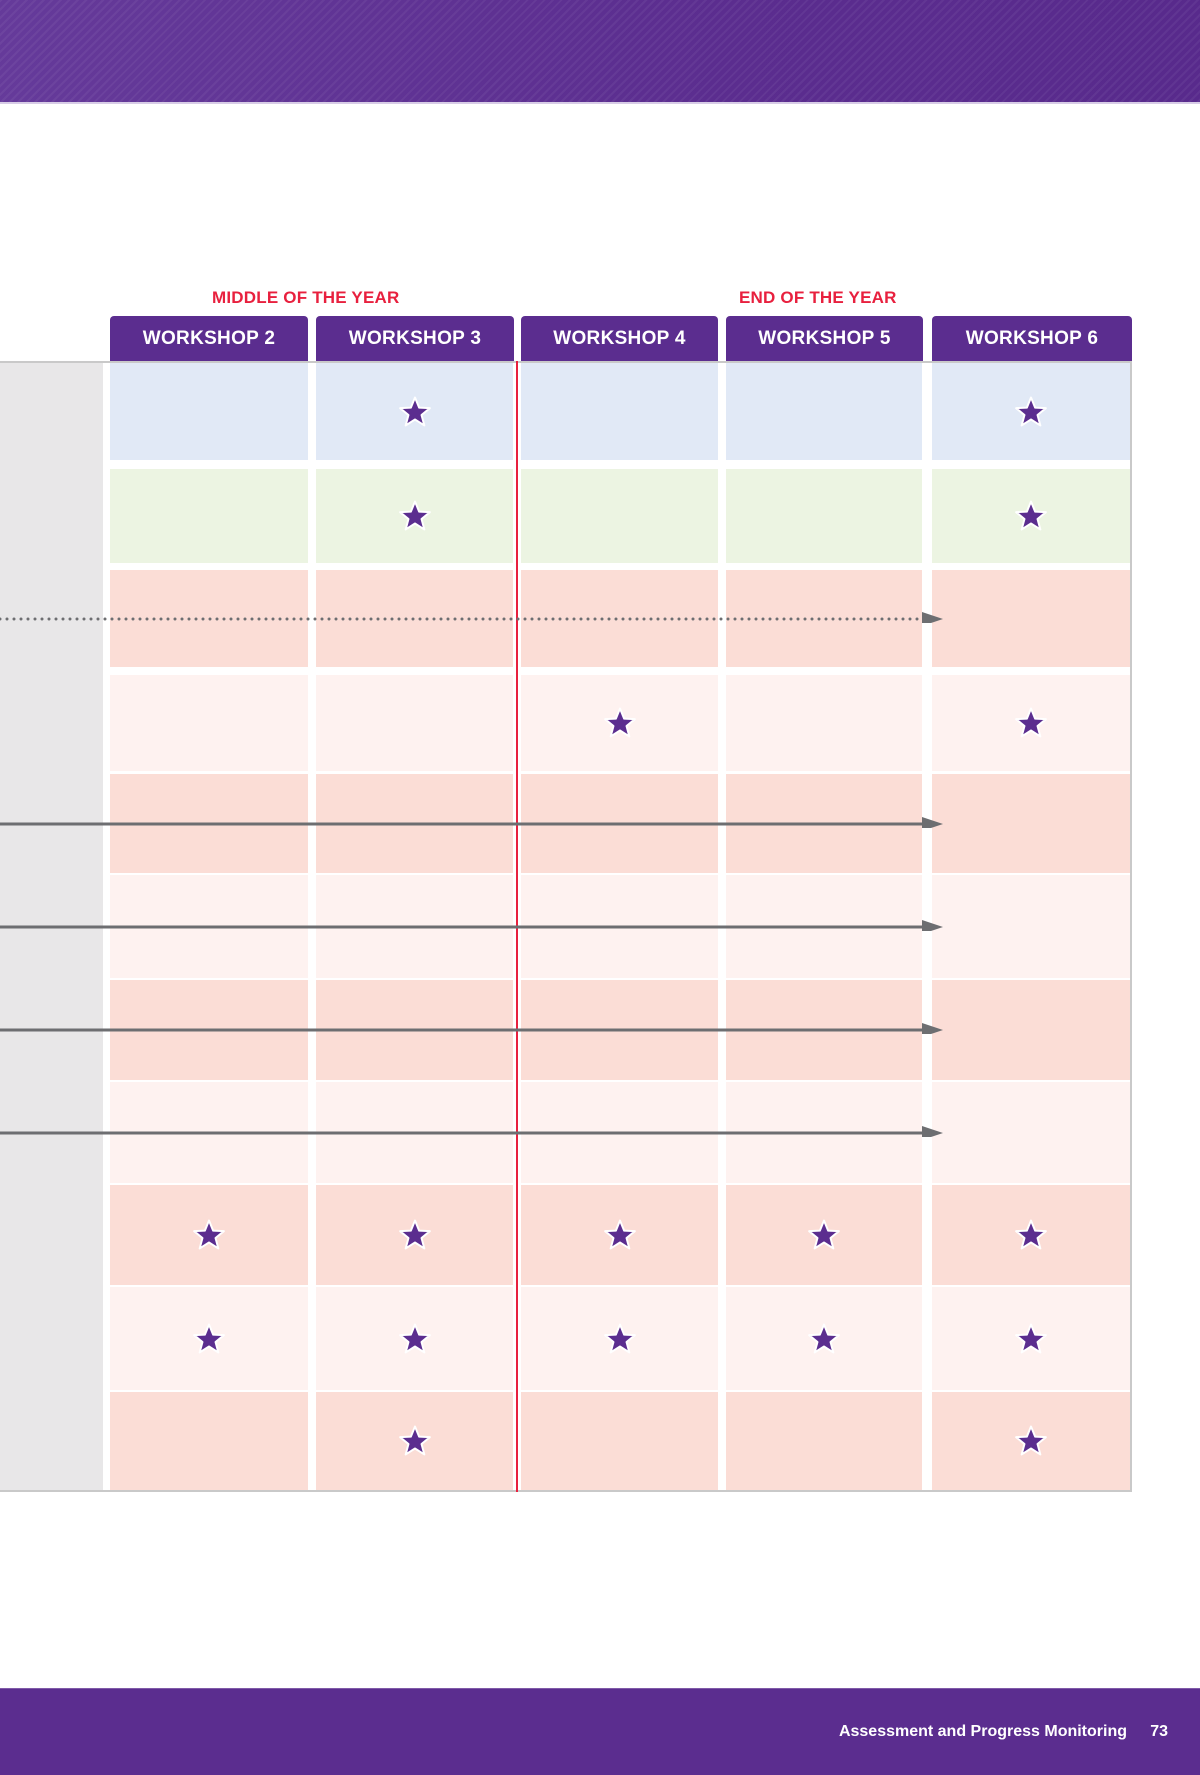 This screenshot has height=1775, width=1200. Describe the element at coordinates (818, 297) in the screenshot. I see `end-of-year-label: END OF THE YEAR` at that location.